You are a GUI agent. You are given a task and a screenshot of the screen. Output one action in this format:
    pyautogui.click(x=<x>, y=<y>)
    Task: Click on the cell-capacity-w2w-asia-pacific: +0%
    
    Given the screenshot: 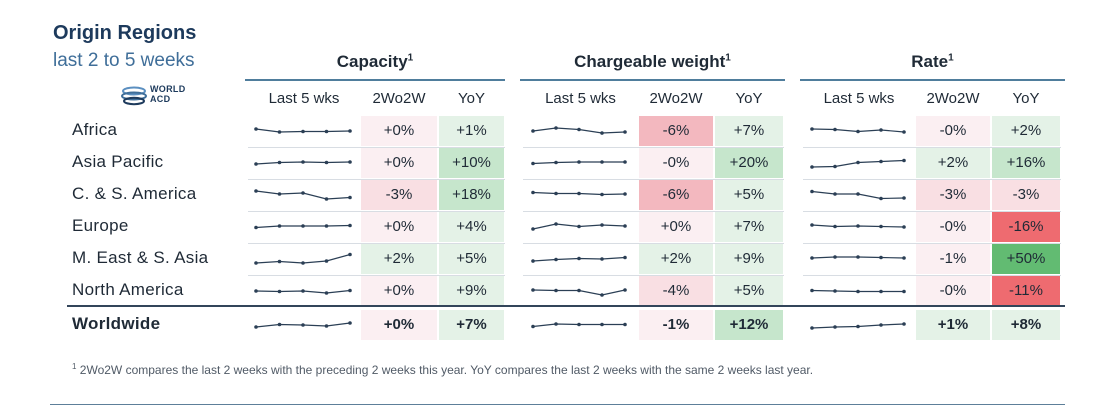 What is the action you would take?
    pyautogui.click(x=399, y=163)
    